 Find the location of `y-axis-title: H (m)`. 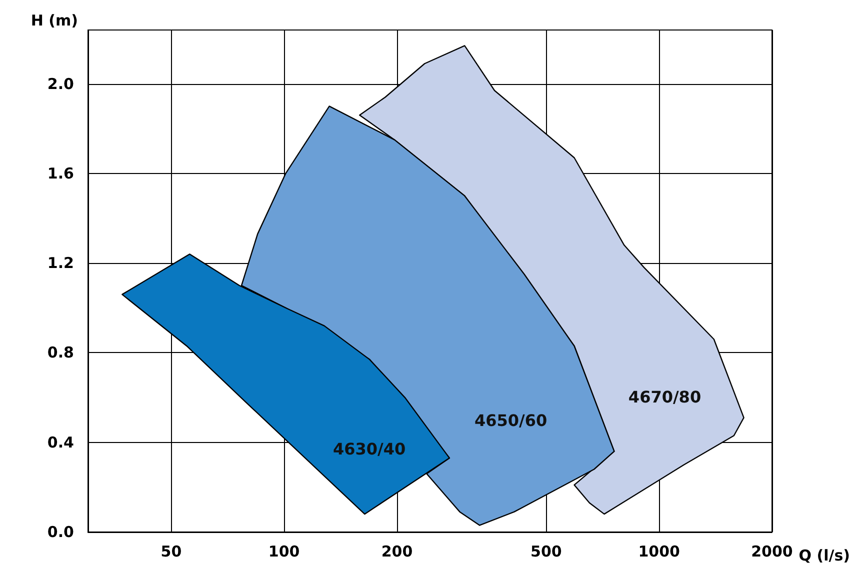

y-axis-title: H (m) is located at coordinates (54, 21).